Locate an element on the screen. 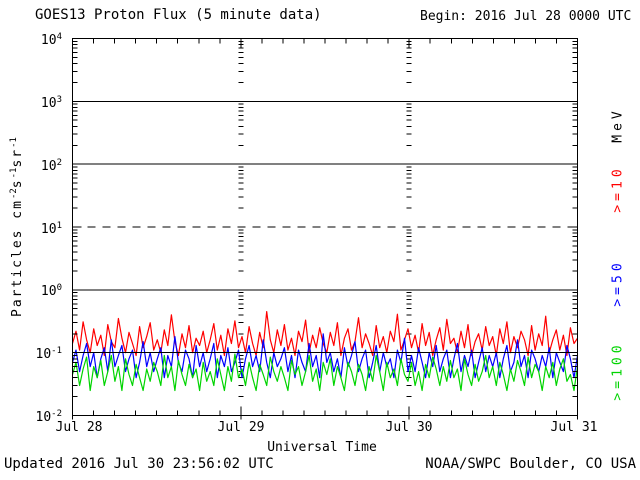  begin-timestamp: Begin: 2016 Jul 28 0000 UTC is located at coordinates (526, 16).